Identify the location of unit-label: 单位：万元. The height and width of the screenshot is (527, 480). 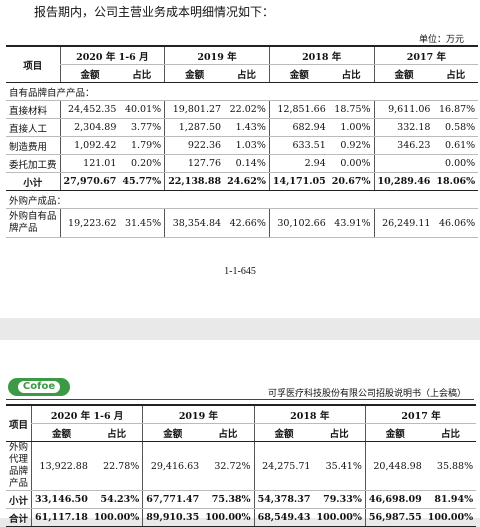
(441, 40).